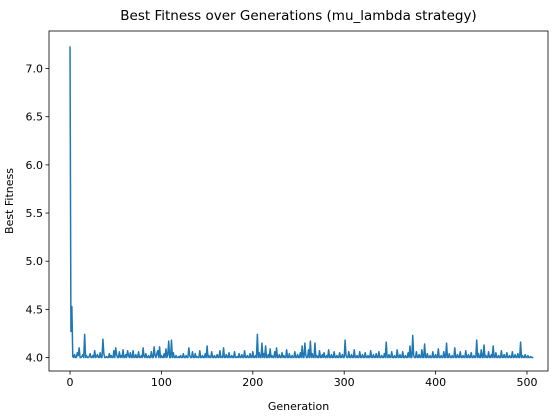 The width and height of the screenshot is (560, 418). Describe the element at coordinates (435, 382) in the screenshot. I see `x-tick-label: 400` at that location.